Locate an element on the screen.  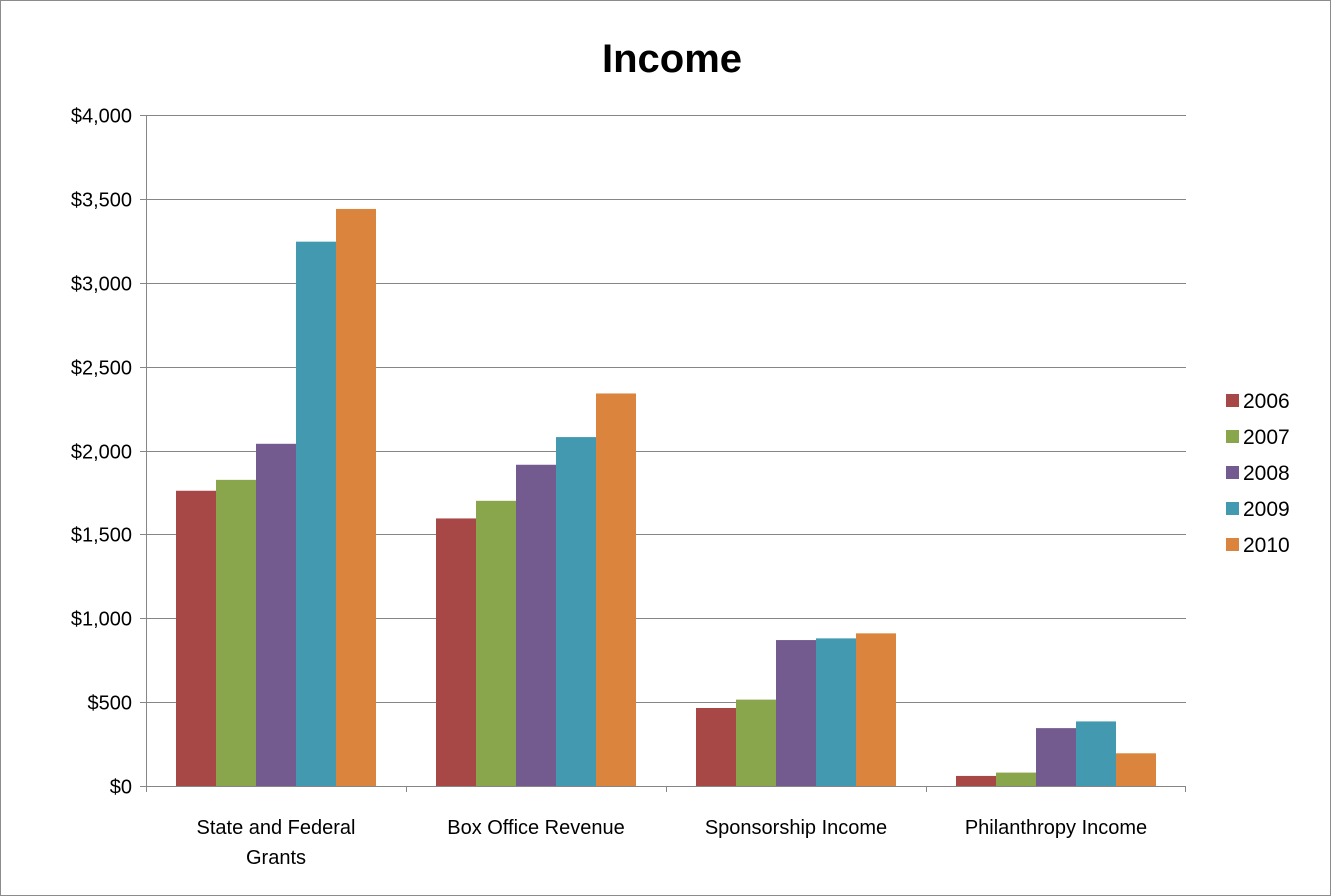
legend-label: 2007 is located at coordinates (1266, 437).